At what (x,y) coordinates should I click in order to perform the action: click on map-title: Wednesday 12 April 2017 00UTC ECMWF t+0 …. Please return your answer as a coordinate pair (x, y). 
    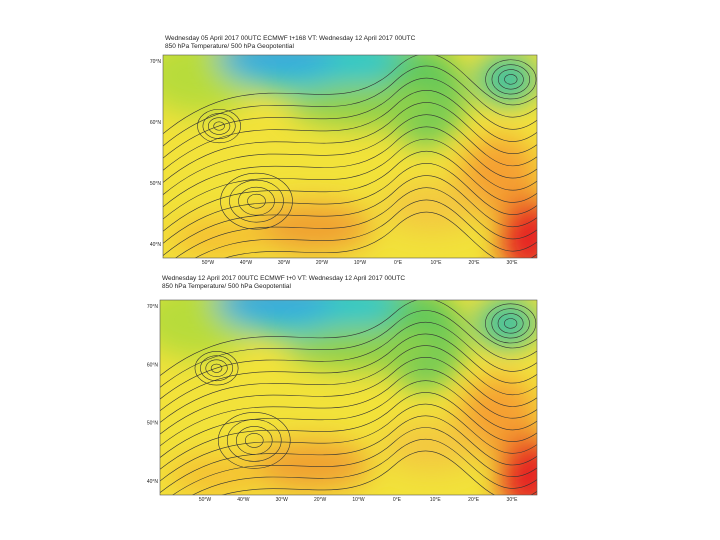
    Looking at the image, I should click on (283, 278).